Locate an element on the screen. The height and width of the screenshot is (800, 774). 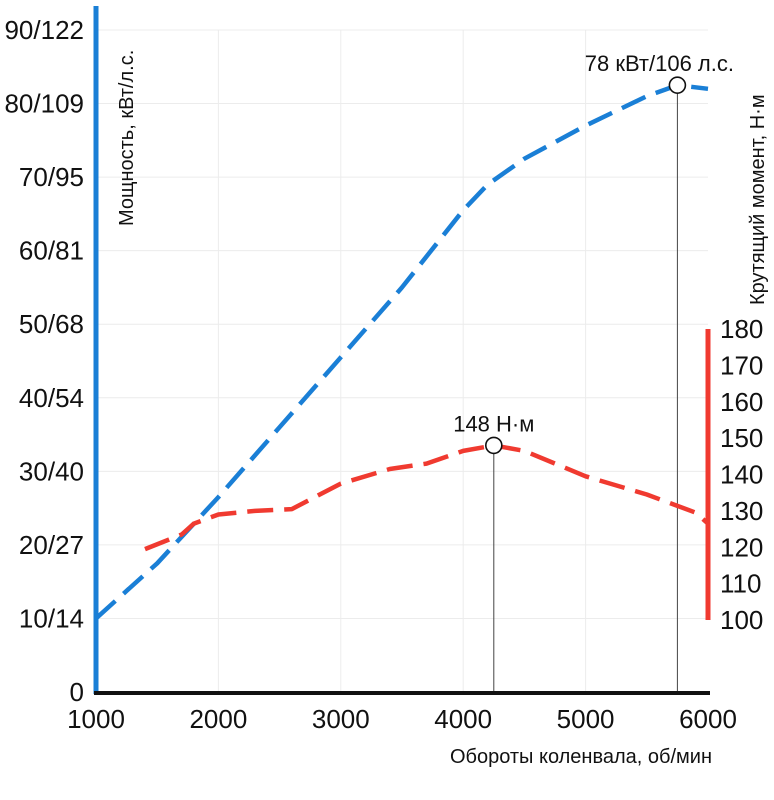
y-right-tick-label: 150 is located at coordinates (741, 438).